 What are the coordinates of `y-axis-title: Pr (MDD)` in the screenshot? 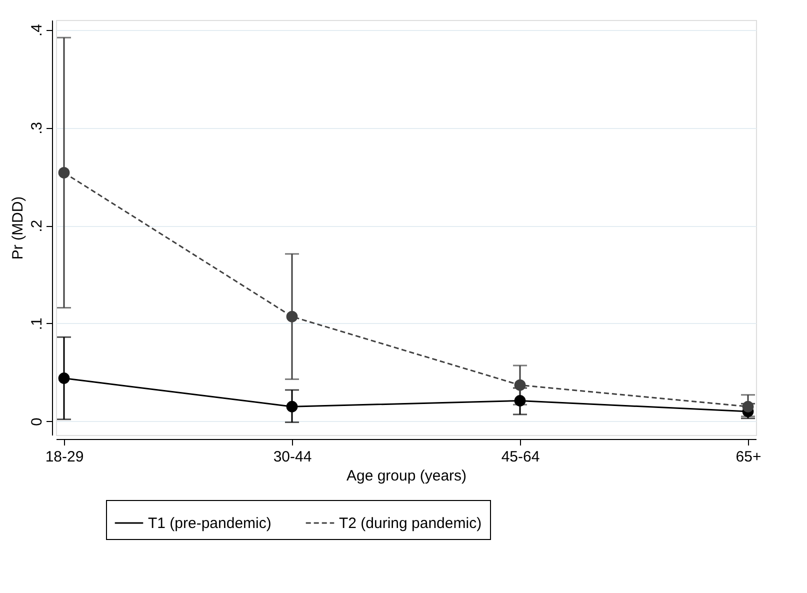 It's located at (18, 228).